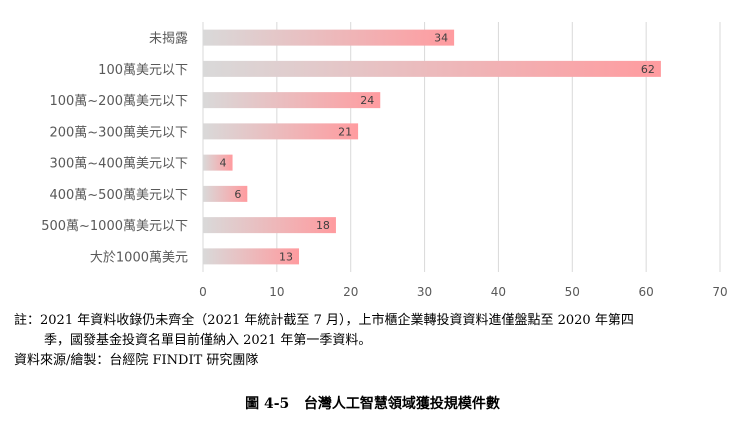 The width and height of the screenshot is (745, 422). What do you see at coordinates (424, 292) in the screenshot?
I see `x-tick-label: 30` at bounding box center [424, 292].